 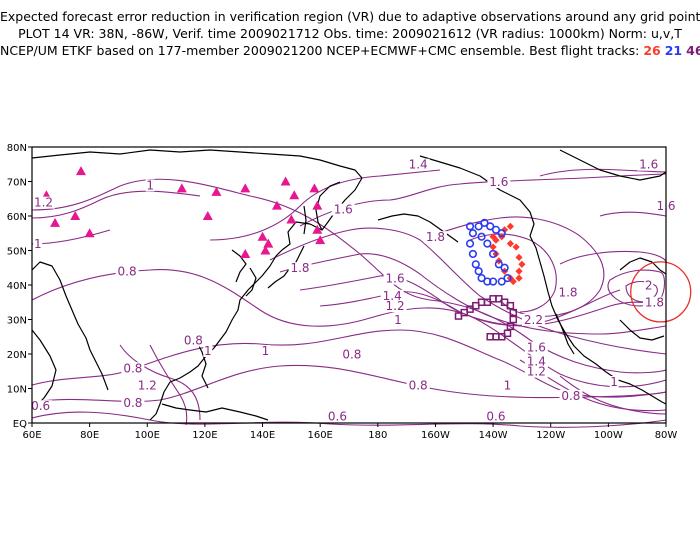 I want to click on verification-region, so click(x=661, y=292).